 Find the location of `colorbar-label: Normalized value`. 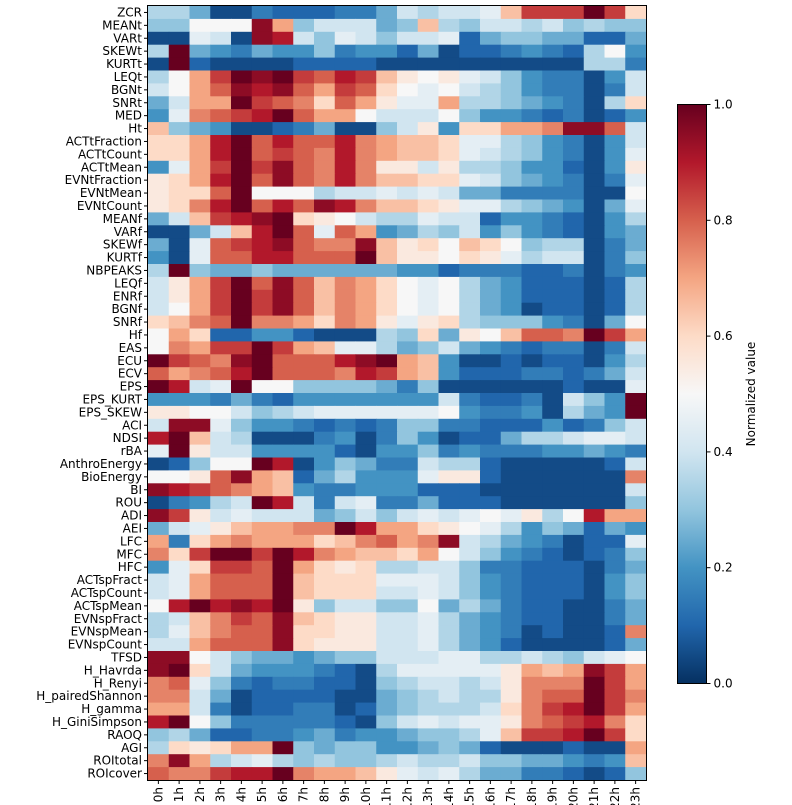

colorbar-label: Normalized value is located at coordinates (751, 394).